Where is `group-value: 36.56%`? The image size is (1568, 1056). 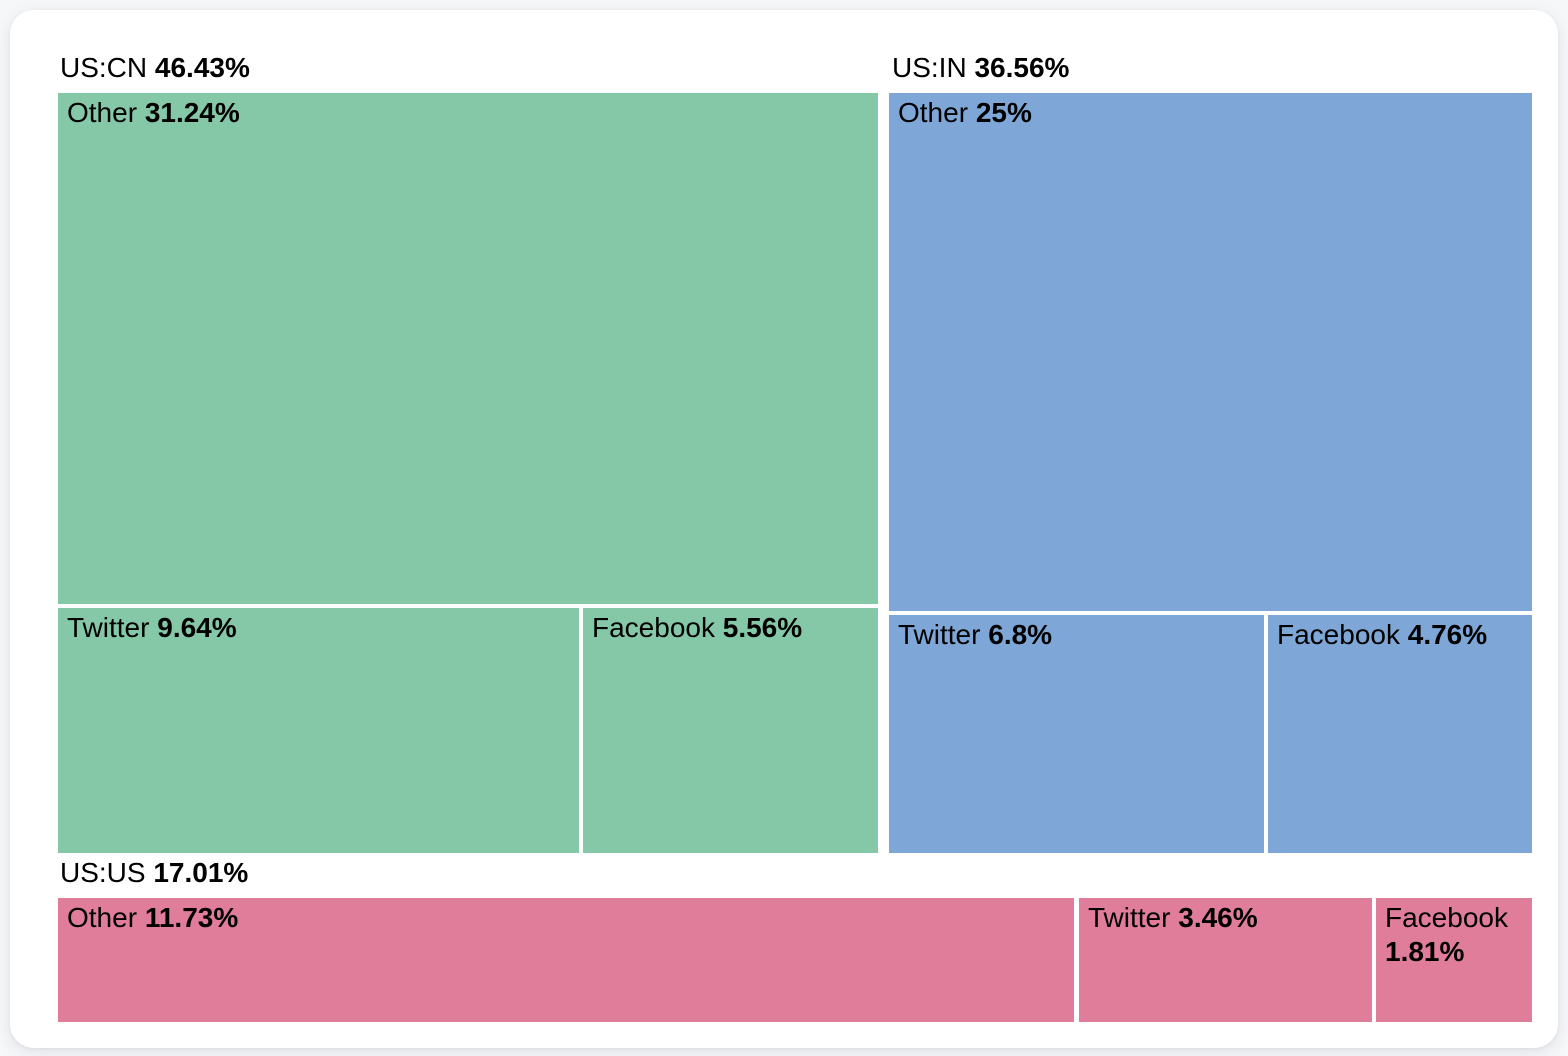
group-value: 36.56% is located at coordinates (1022, 67).